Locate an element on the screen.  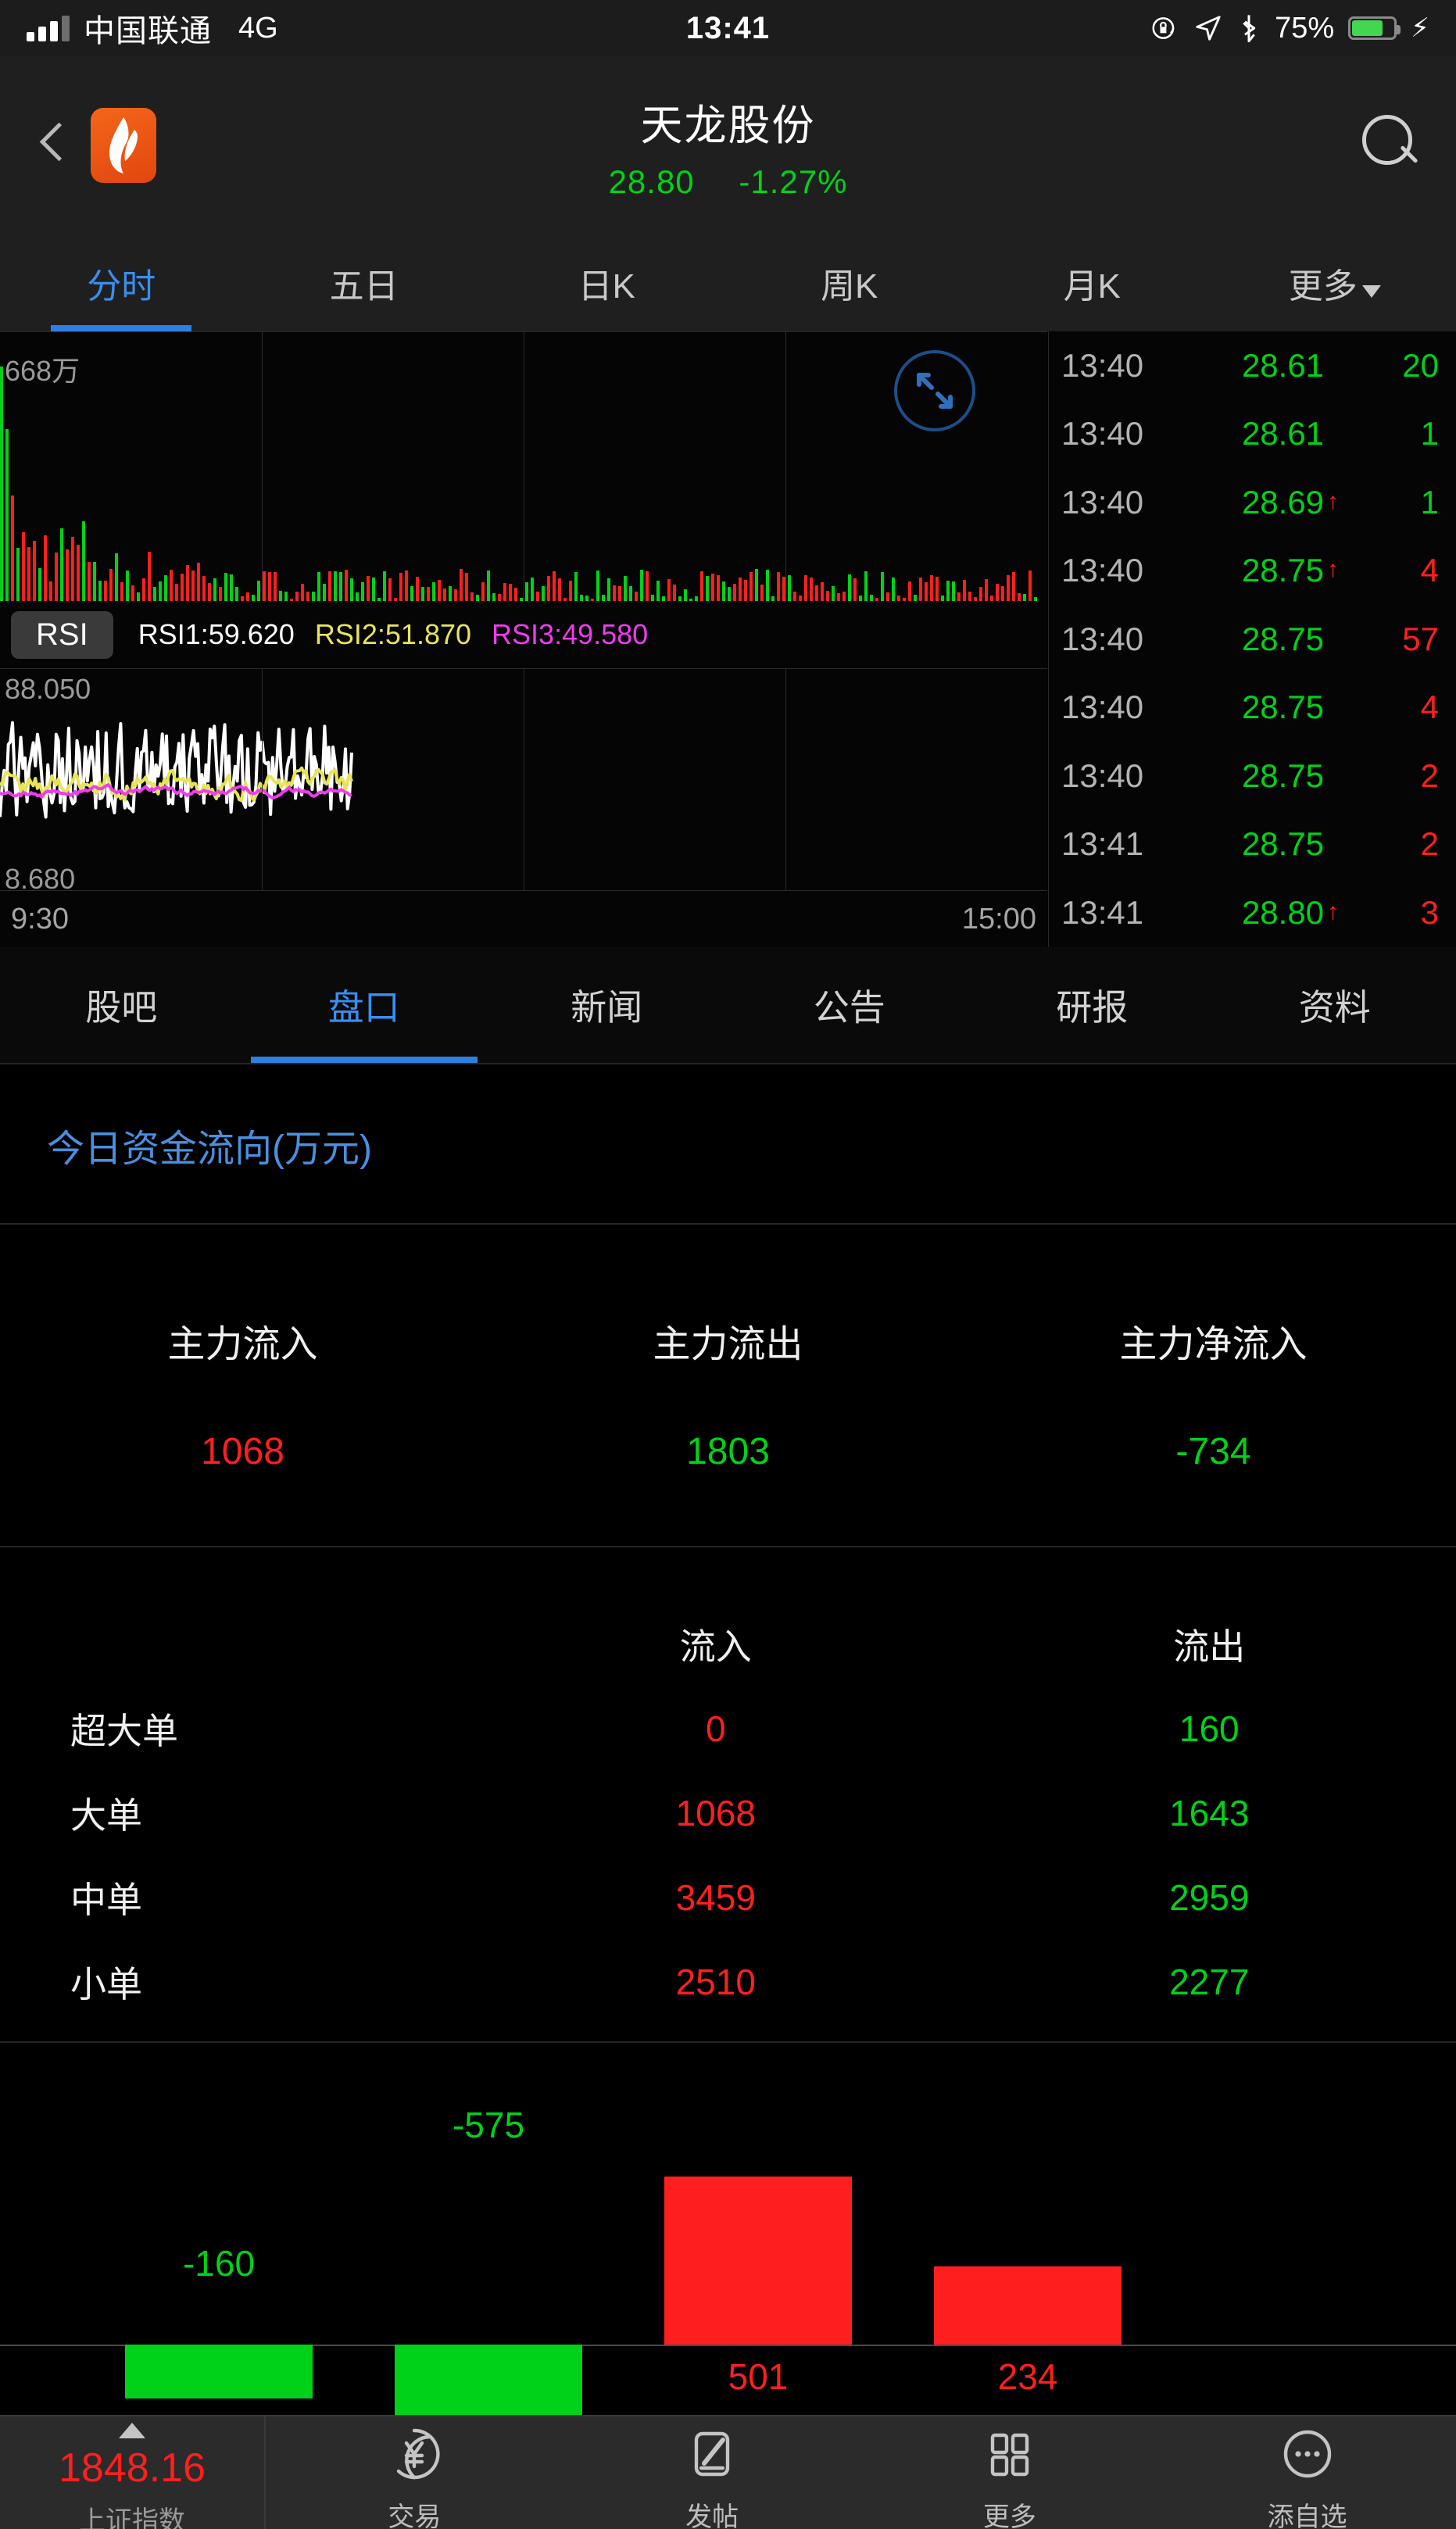
tab-weekk: 周K is located at coordinates (849, 282).